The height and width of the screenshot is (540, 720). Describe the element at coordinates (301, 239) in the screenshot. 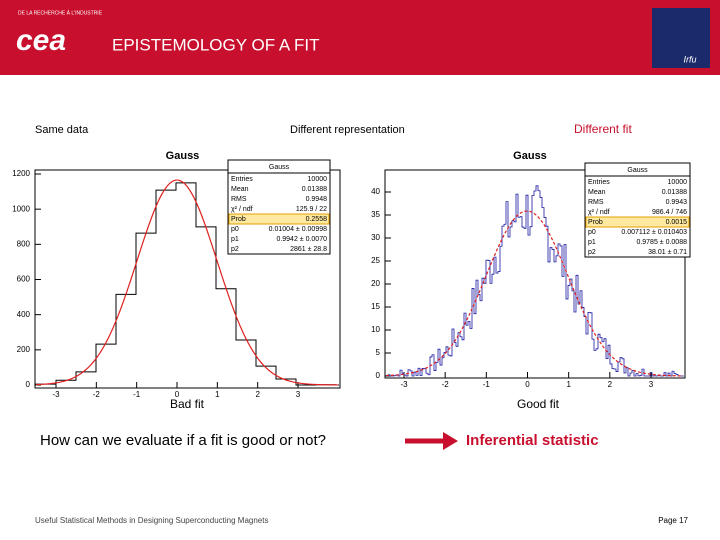

I see `stats-value: 0.9942 ± 0.0070` at that location.